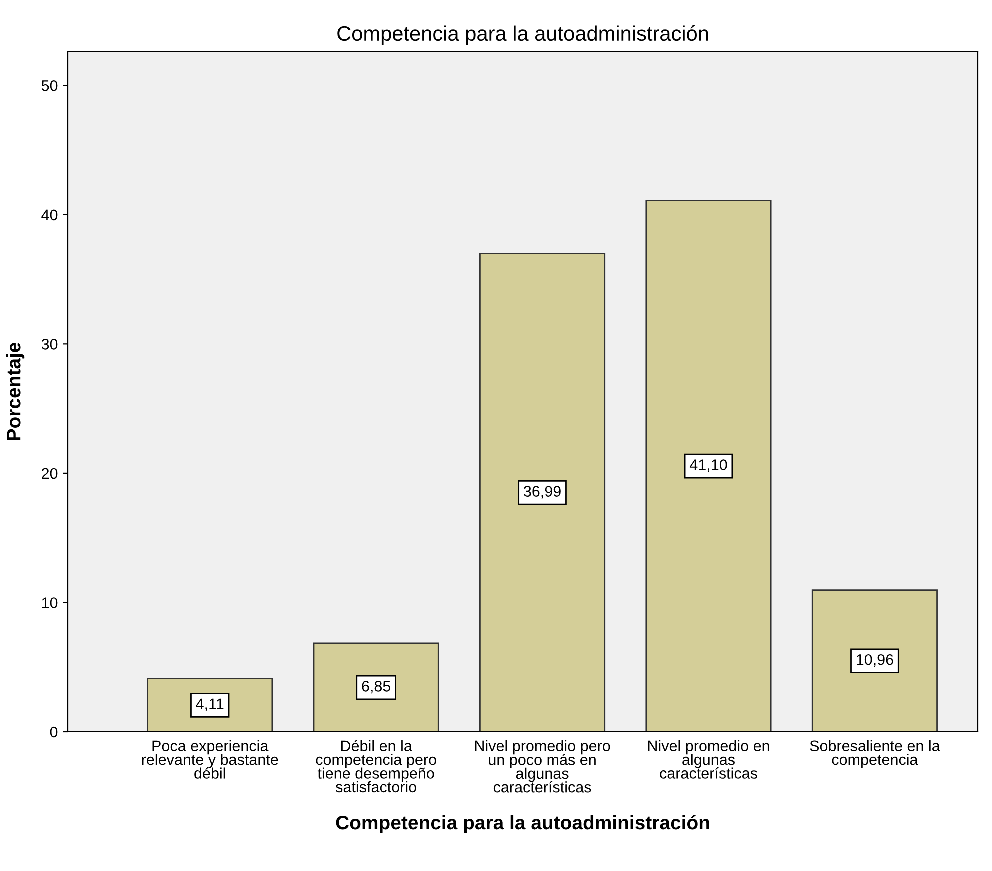 This screenshot has height=871, width=992. What do you see at coordinates (210, 705) in the screenshot?
I see `data-label: 4,11` at bounding box center [210, 705].